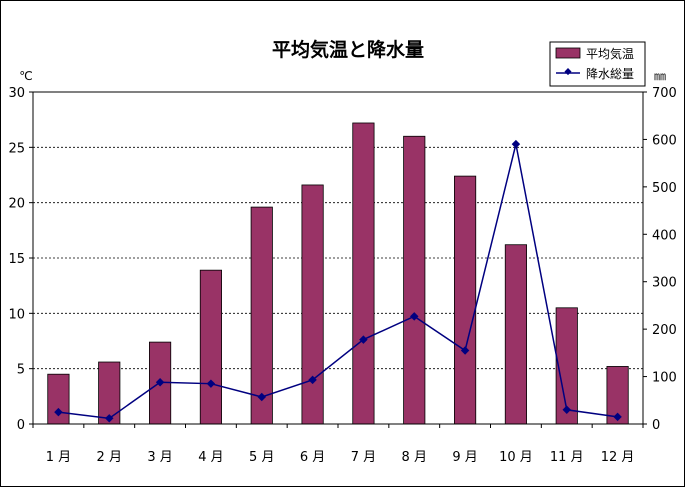 This screenshot has height=487, width=685. Describe the element at coordinates (567, 457) in the screenshot. I see `x-tick-label: 11 月` at that location.